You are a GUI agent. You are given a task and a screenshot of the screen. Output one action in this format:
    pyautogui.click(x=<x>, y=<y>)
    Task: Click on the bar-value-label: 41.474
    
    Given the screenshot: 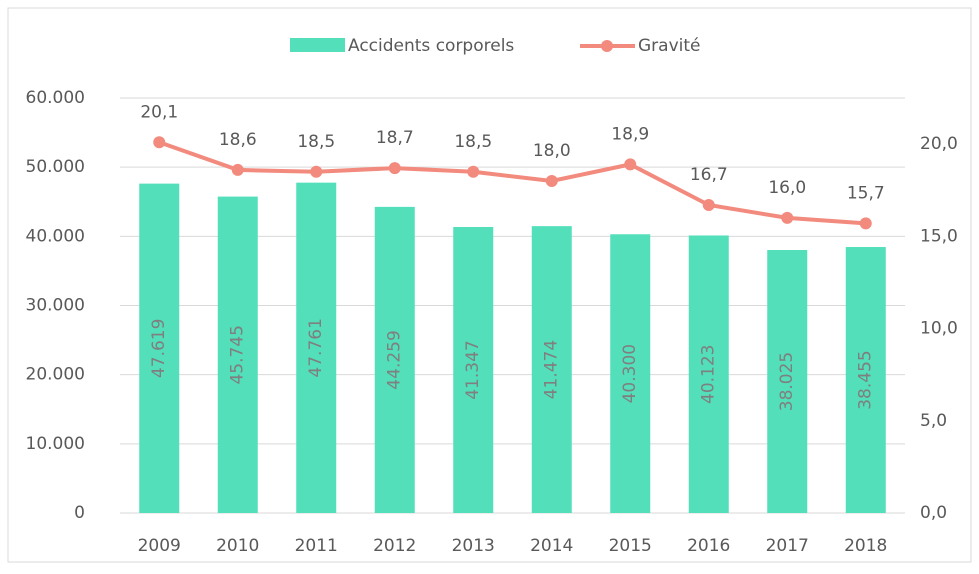 What is the action you would take?
    pyautogui.click(x=552, y=369)
    